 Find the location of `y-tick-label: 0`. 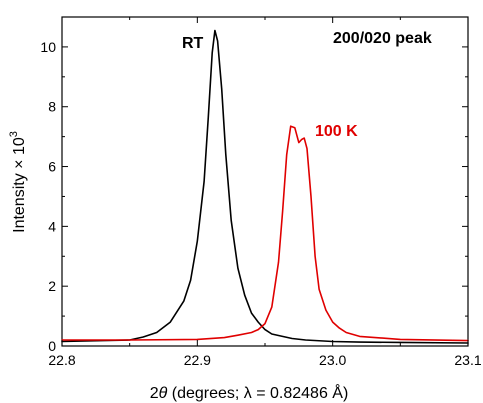

y-tick-label: 0 is located at coordinates (52, 346).